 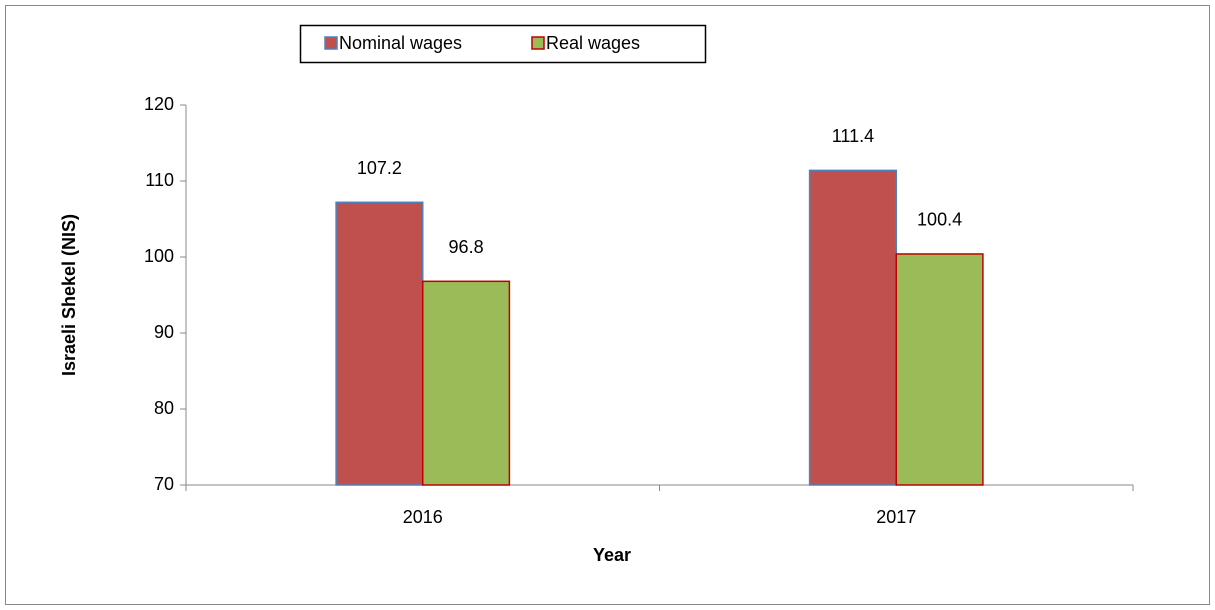 What do you see at coordinates (896, 517) in the screenshot?
I see `x-tick-label: 2017` at bounding box center [896, 517].